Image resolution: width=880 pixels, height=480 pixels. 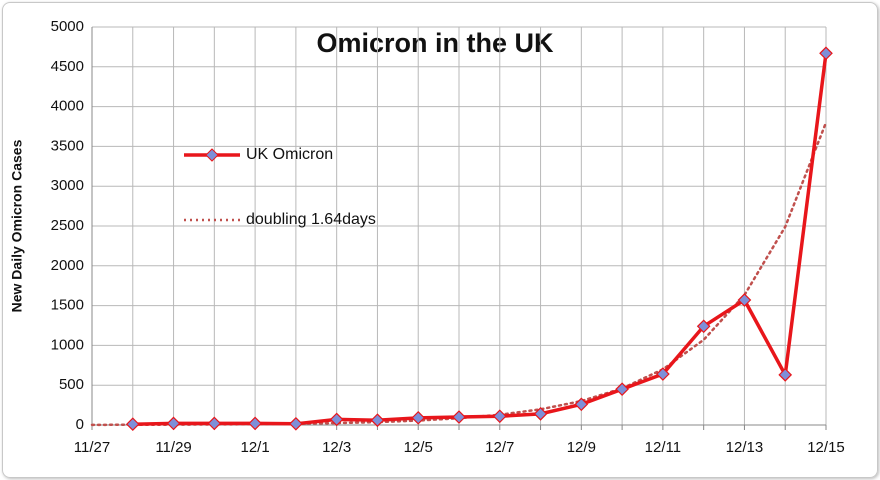 I want to click on x-tick-label: 12/9, so click(x=581, y=447).